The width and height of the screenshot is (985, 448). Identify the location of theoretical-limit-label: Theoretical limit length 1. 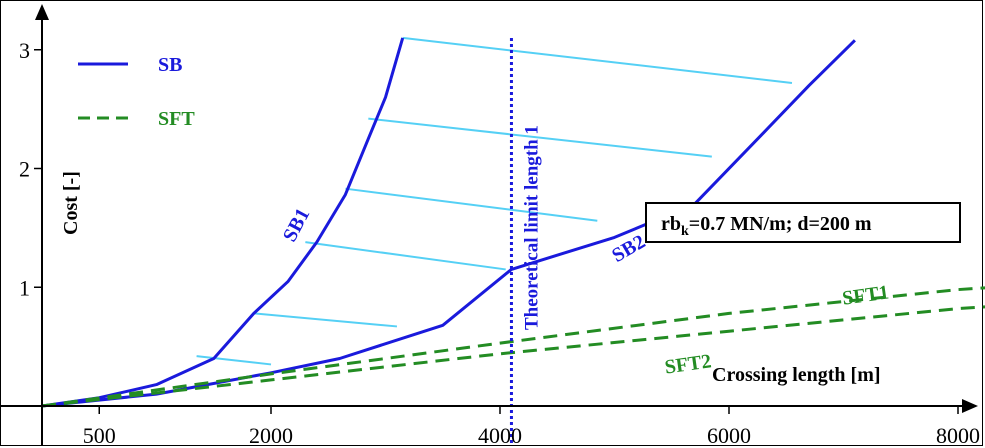
(531, 227).